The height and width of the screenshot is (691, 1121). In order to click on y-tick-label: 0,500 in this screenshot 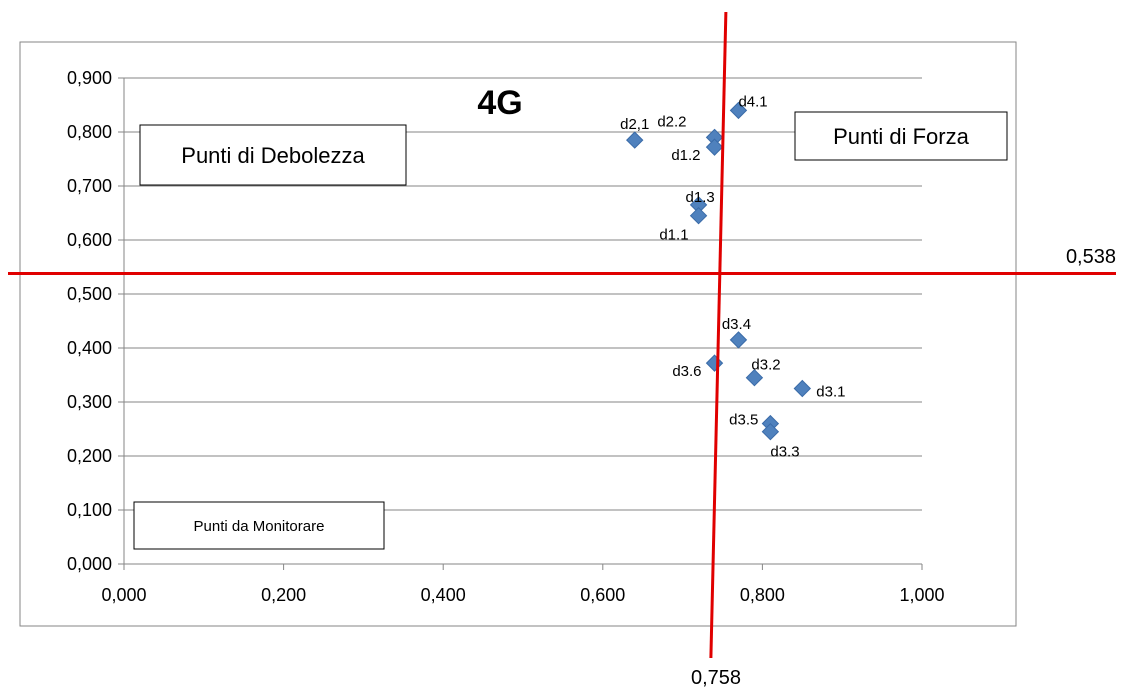, I will do `click(89, 294)`.